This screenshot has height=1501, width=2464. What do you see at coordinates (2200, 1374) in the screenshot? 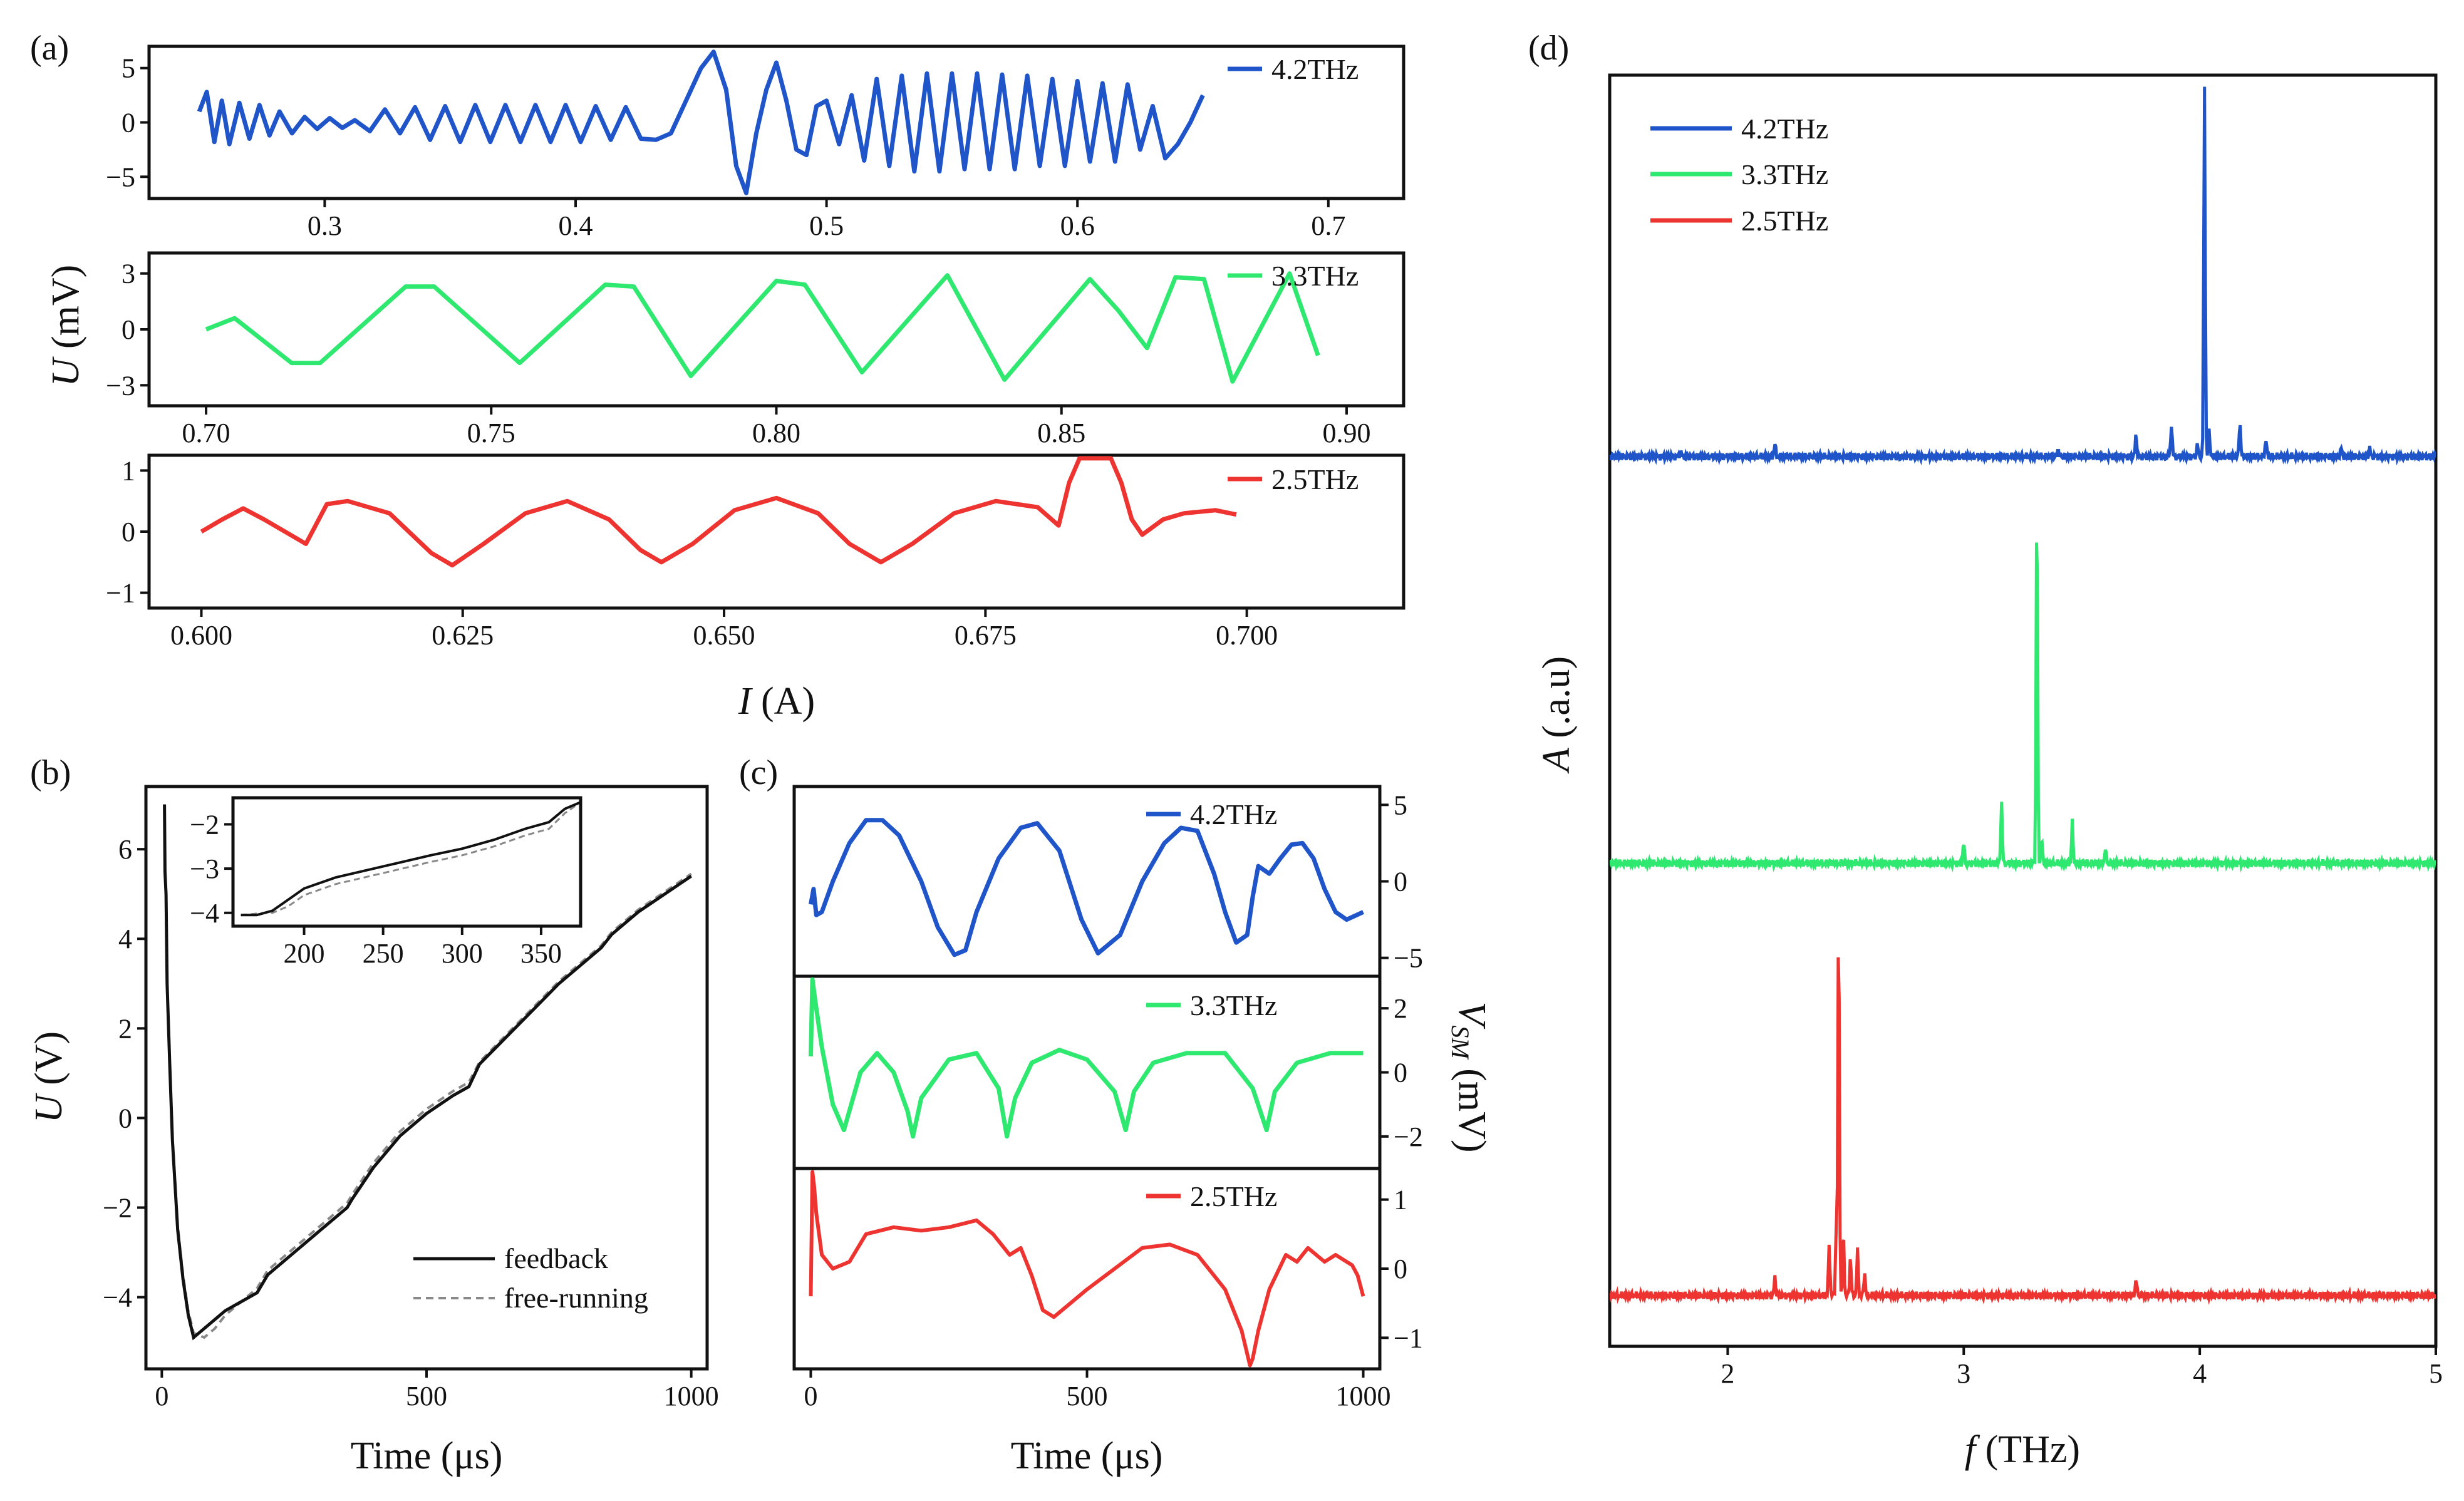
I see `panel-d-x-tick-label: 4` at bounding box center [2200, 1374].